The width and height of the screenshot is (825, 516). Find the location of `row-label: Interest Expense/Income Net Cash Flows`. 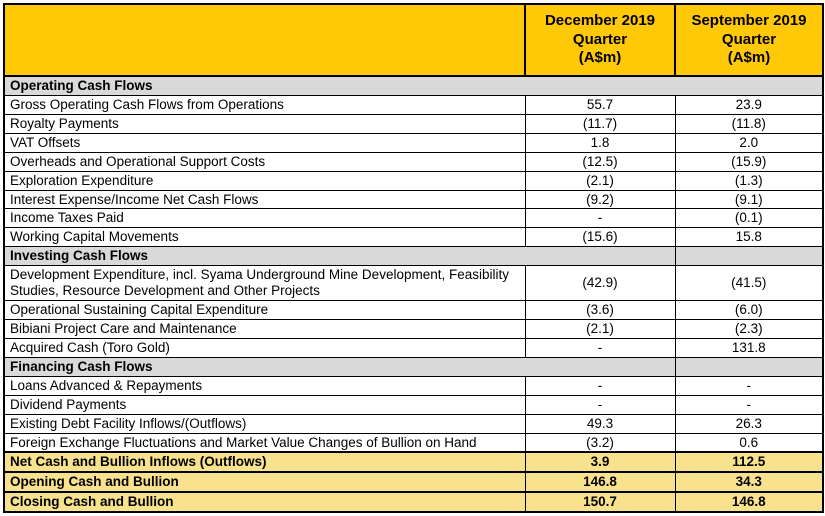

row-label: Interest Expense/Income Net Cash Flows is located at coordinates (264, 199).